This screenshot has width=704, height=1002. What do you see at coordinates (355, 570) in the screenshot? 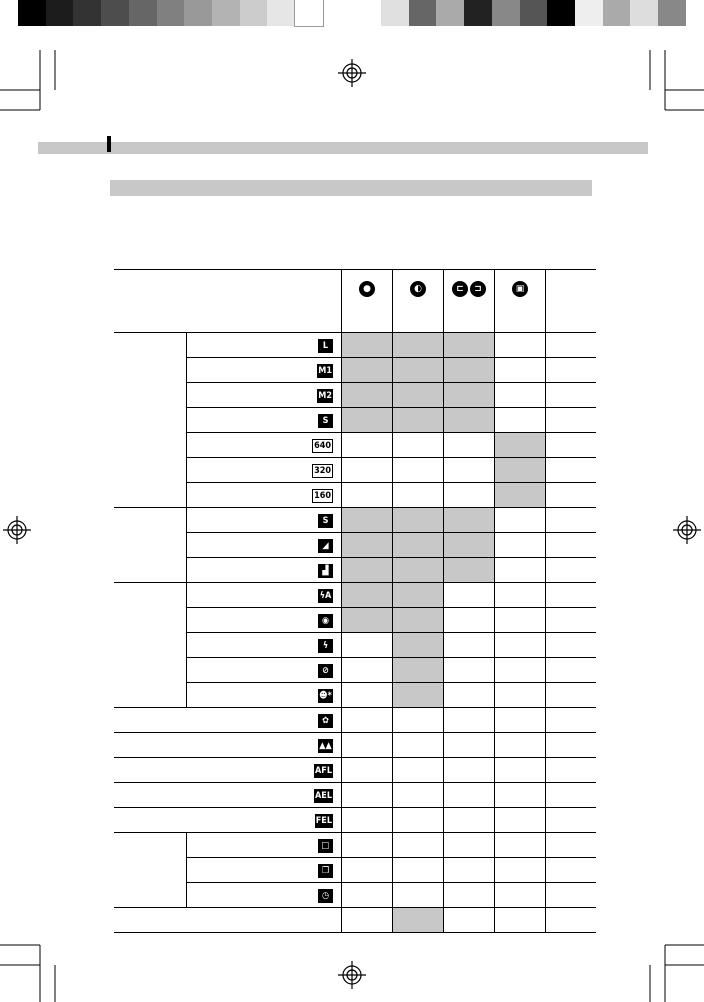
I see `table-row: ▟` at bounding box center [355, 570].